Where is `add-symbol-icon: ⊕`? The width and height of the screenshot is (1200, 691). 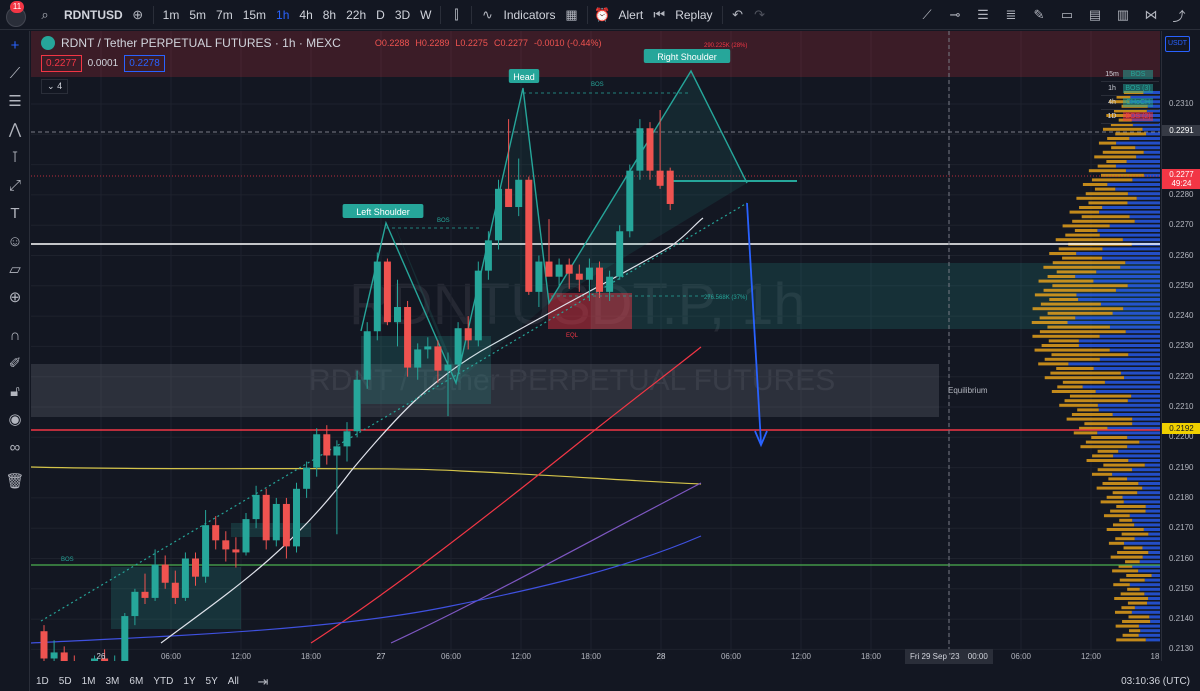 add-symbol-icon: ⊕ is located at coordinates (138, 14).